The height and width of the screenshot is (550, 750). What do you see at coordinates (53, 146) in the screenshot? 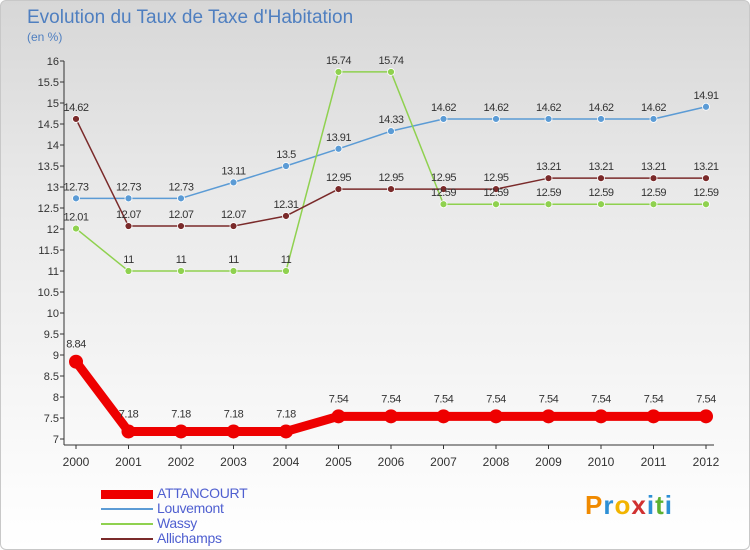
I see `y-tick-label: 14` at bounding box center [53, 146].